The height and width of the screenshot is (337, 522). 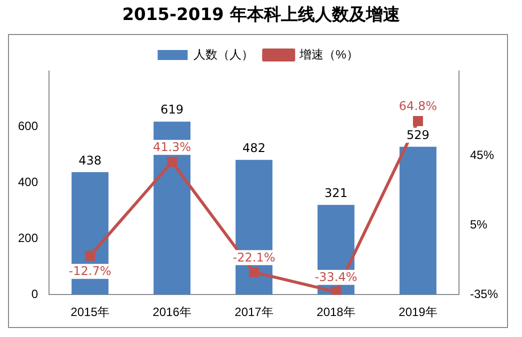 What do you see at coordinates (90, 160) in the screenshot?
I see `data-label: 438` at bounding box center [90, 160].